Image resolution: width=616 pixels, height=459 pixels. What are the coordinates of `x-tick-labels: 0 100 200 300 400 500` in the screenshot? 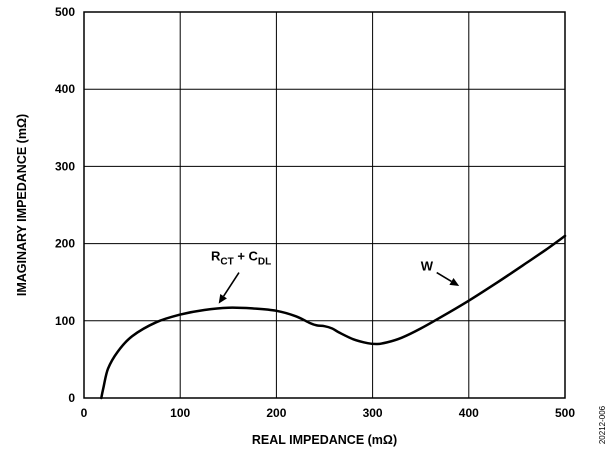 It's located at (328, 413).